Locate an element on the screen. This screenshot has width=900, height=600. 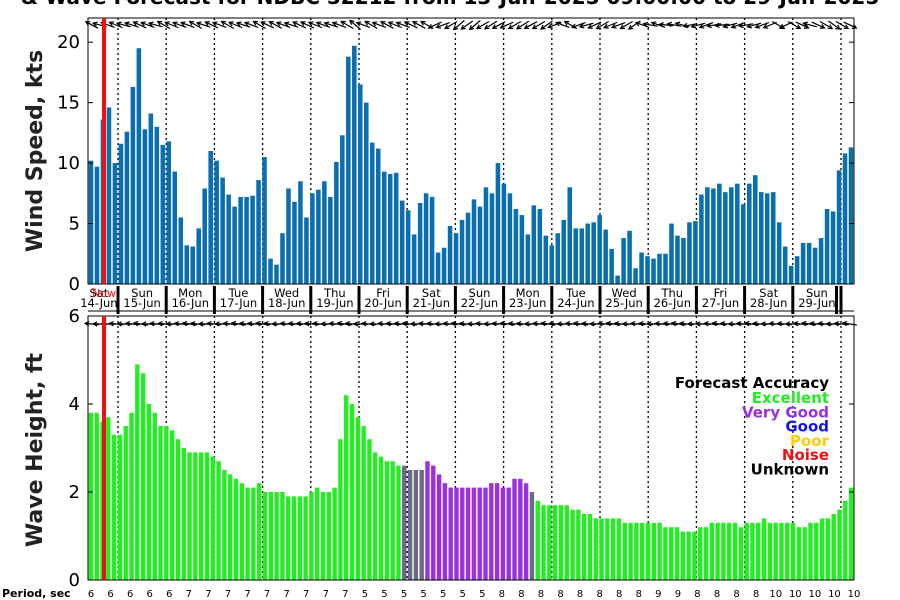
day-name: Sat is located at coordinates (431, 293).